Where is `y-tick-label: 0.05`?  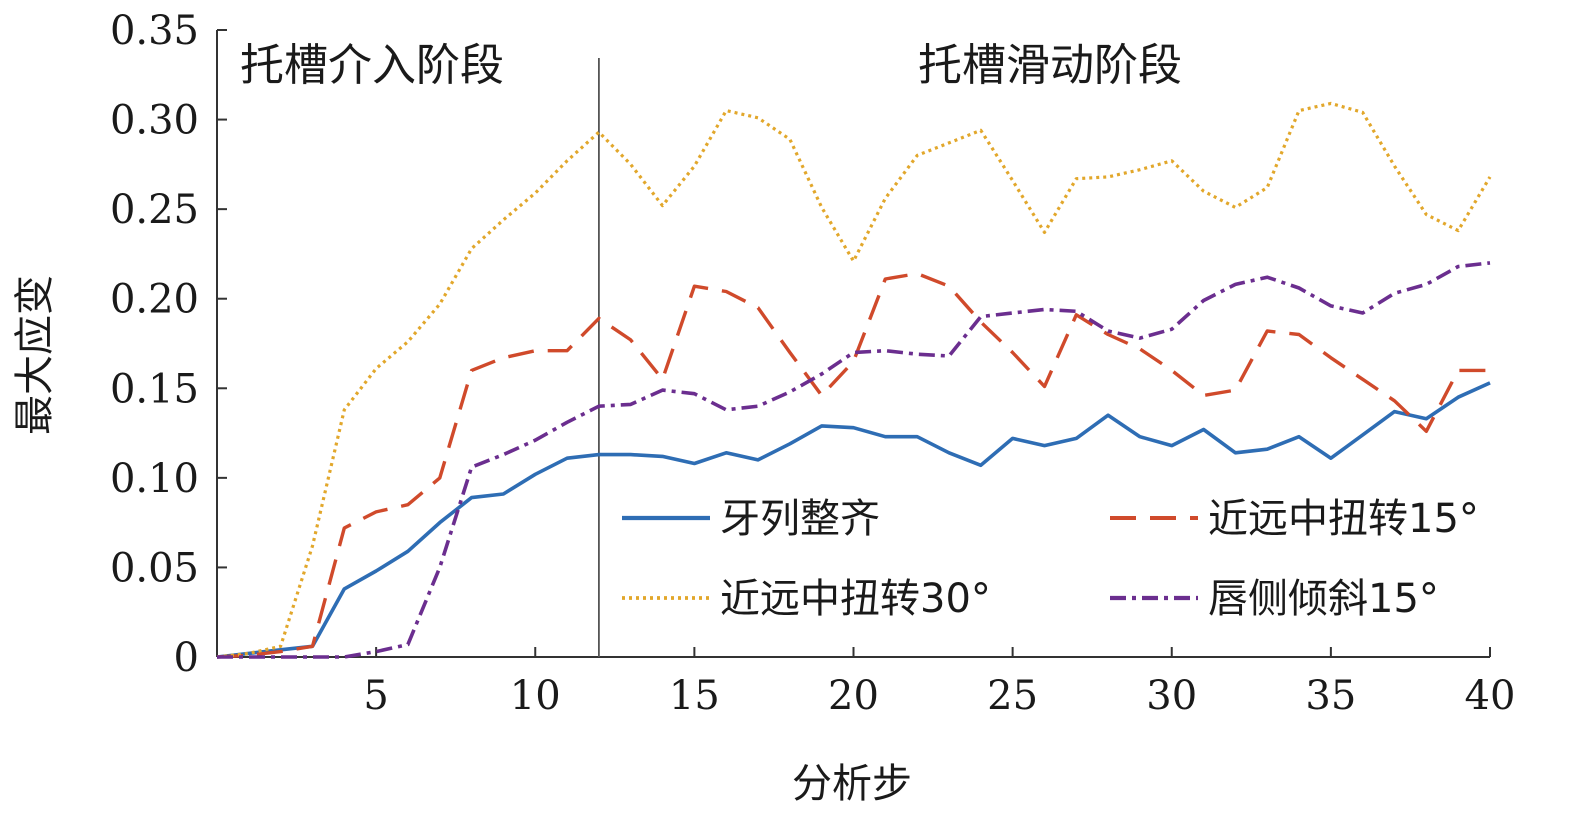
y-tick-label: 0.05 is located at coordinates (154, 568).